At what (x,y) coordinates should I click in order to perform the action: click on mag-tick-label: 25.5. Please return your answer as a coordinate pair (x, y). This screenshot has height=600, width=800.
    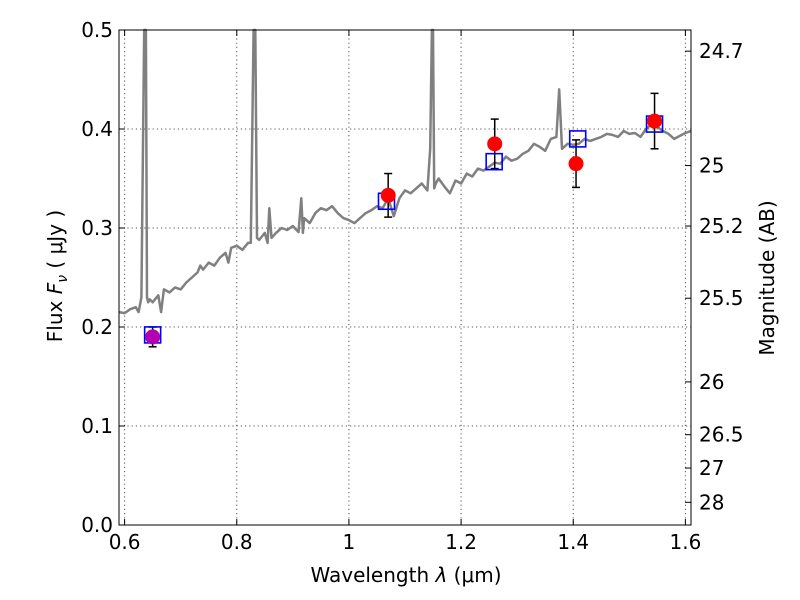
    Looking at the image, I should click on (721, 298).